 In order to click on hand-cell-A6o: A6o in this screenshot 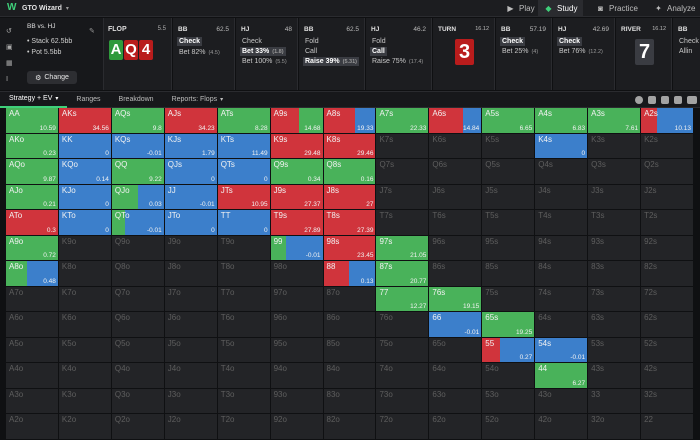, I will do `click(32, 325)`.